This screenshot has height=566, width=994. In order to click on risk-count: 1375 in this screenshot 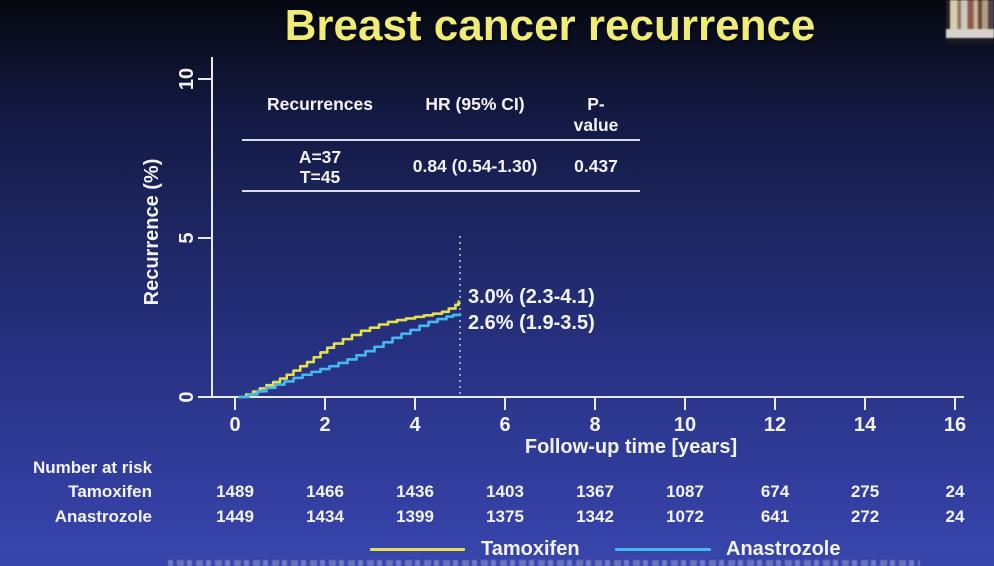, I will do `click(505, 516)`.